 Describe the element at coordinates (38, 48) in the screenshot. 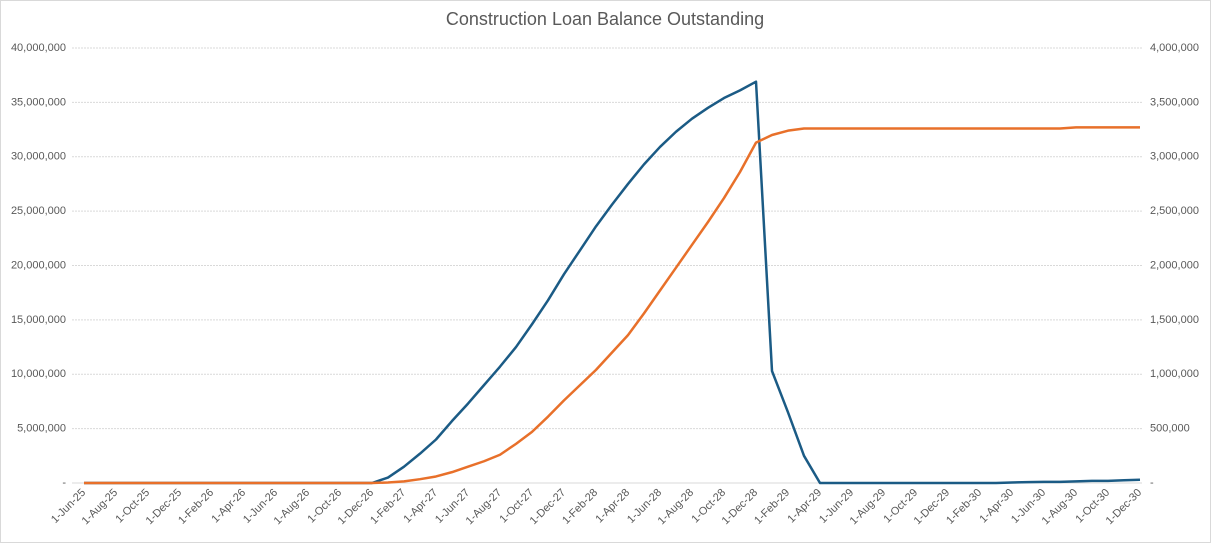

I see `y-tick-label: 40,000,000` at that location.